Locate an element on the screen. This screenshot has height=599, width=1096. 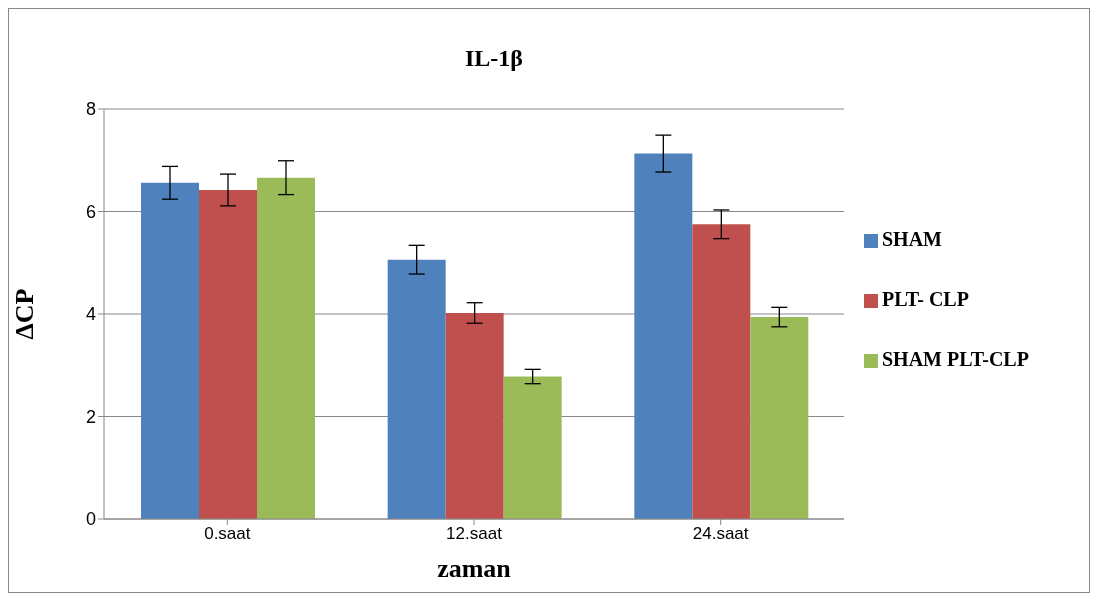
chart-title: IL-1β is located at coordinates (494, 58).